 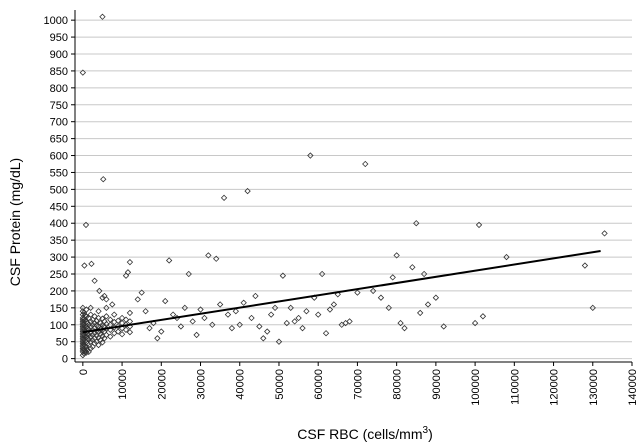 What do you see at coordinates (59, 140) in the screenshot?
I see `y-tick-label-650: 650` at bounding box center [59, 140].